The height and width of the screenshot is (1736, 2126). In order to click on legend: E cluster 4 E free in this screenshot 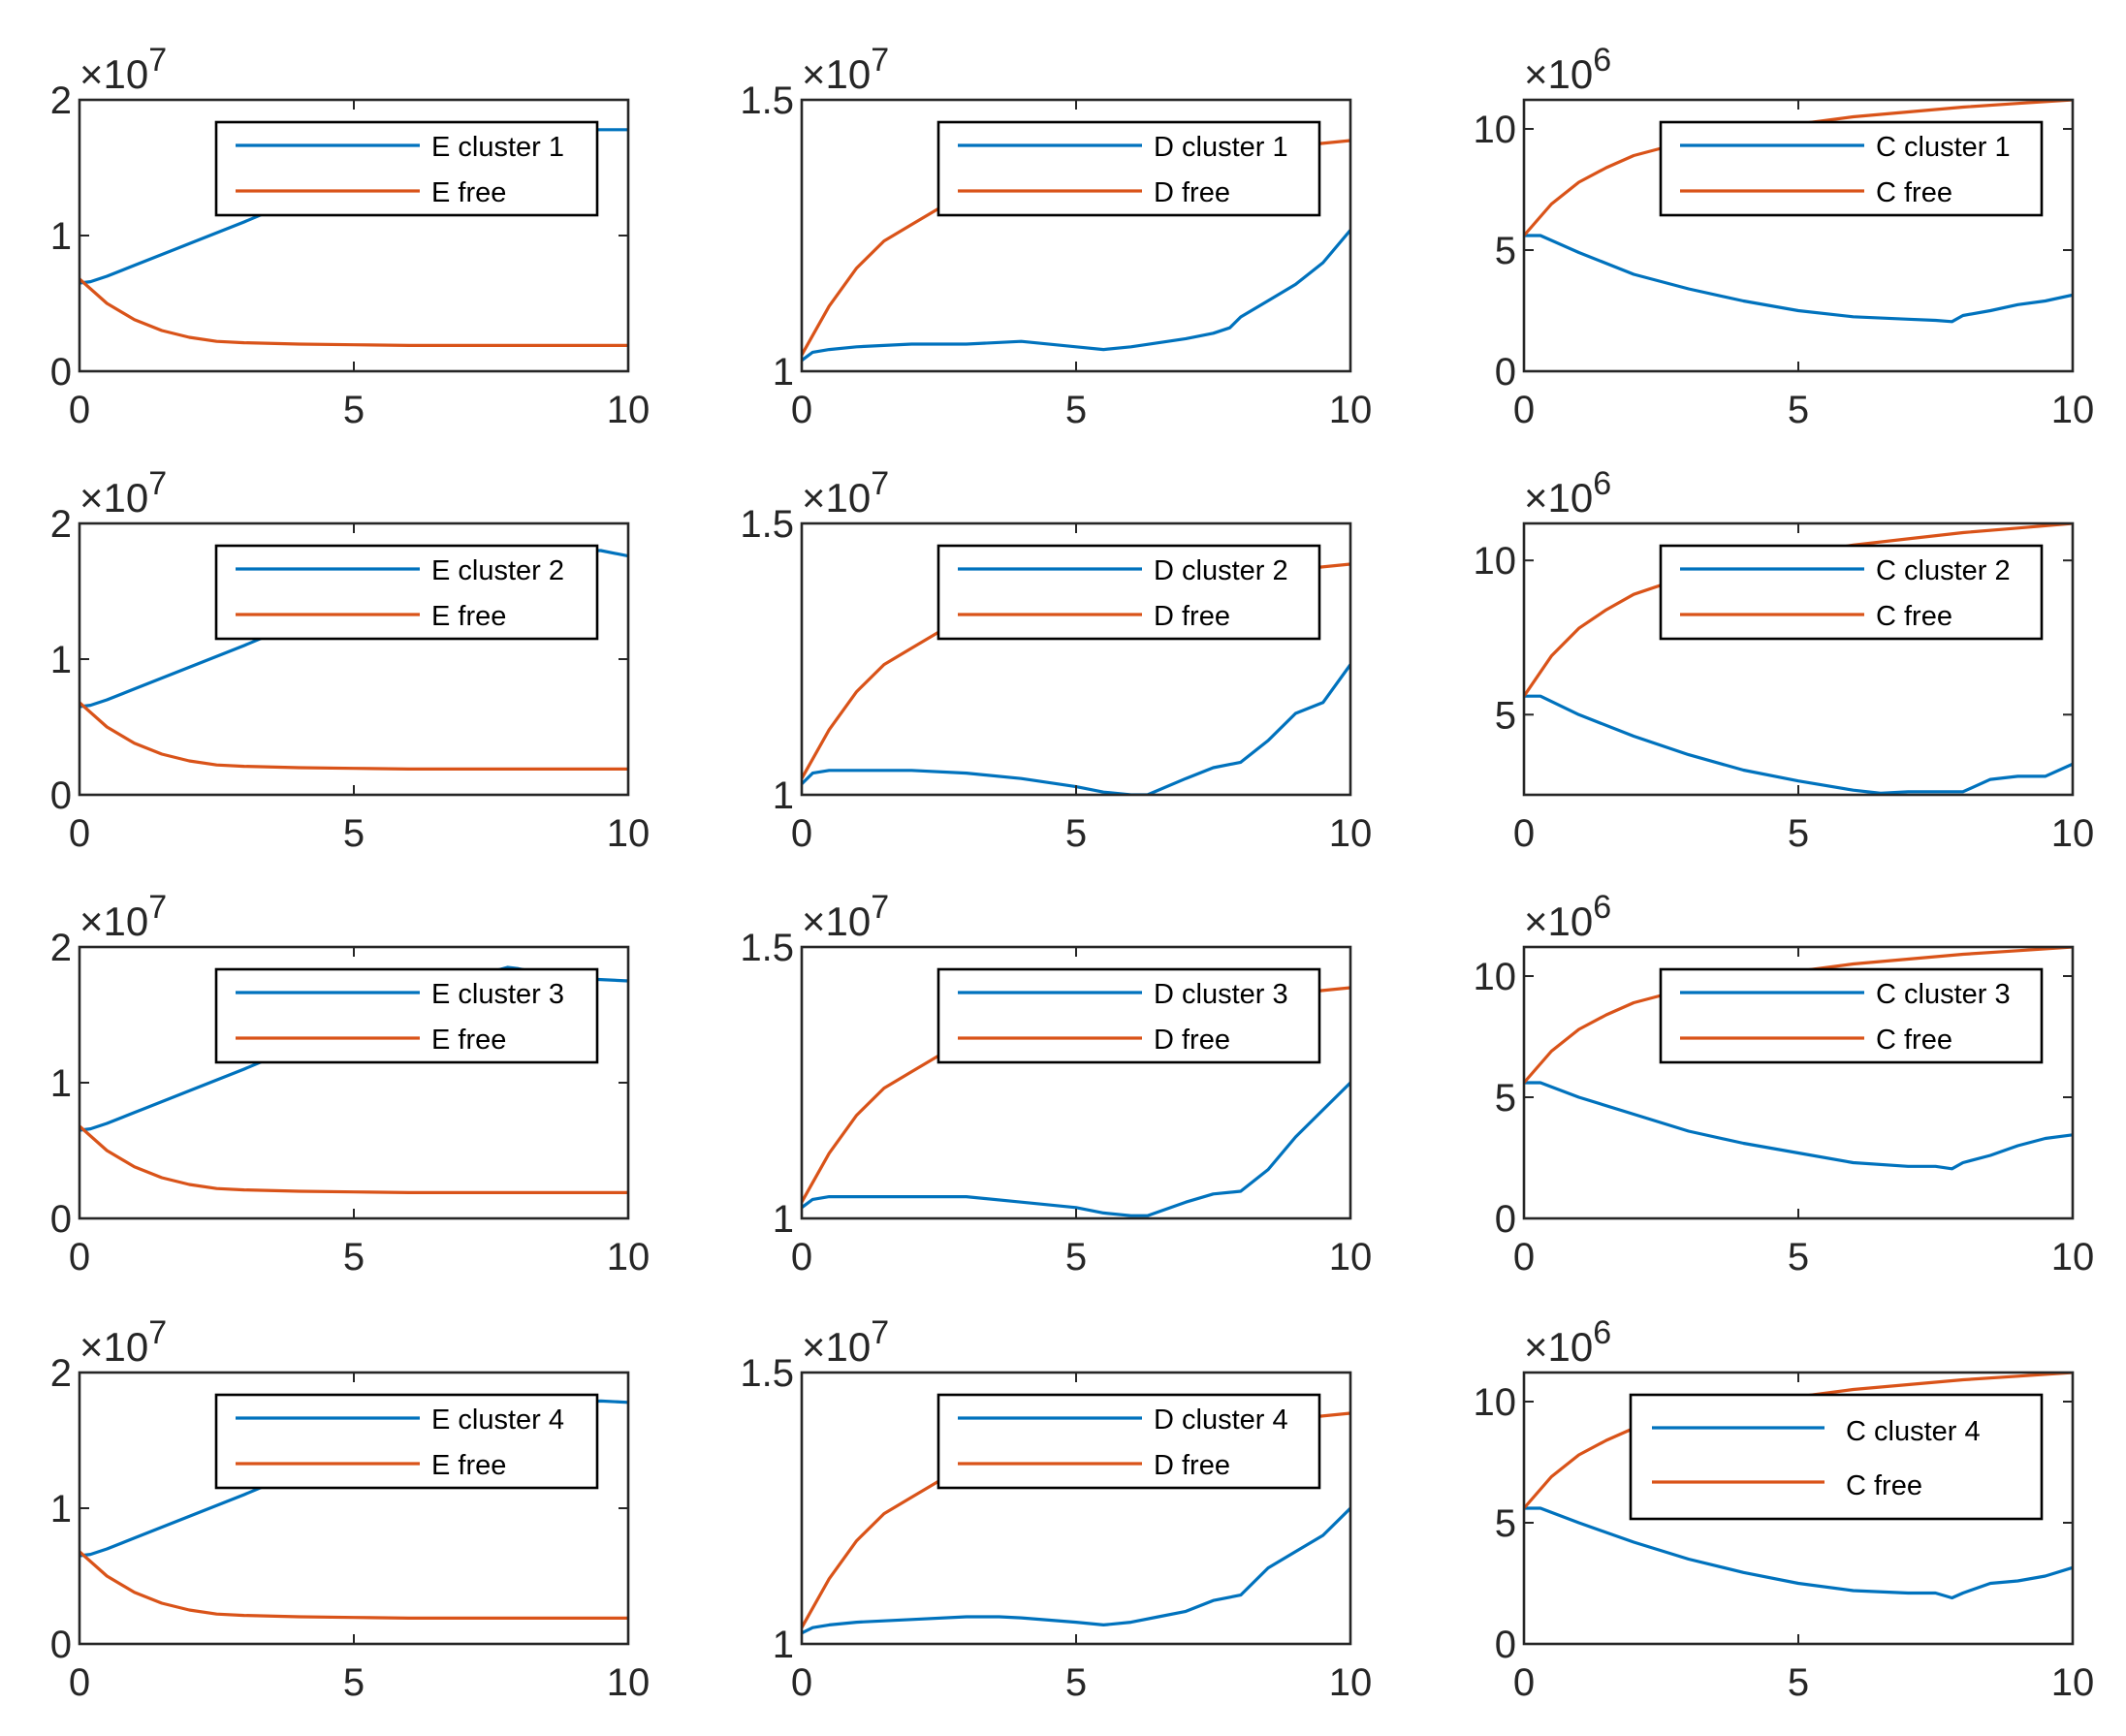, I will do `click(406, 1441)`.